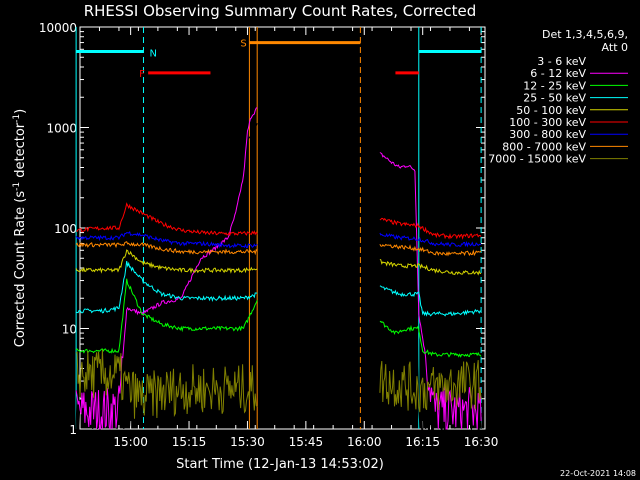 The width and height of the screenshot is (640, 480). What do you see at coordinates (561, 61) in the screenshot?
I see `legend-entry-label: 3 - 6 keV` at bounding box center [561, 61].